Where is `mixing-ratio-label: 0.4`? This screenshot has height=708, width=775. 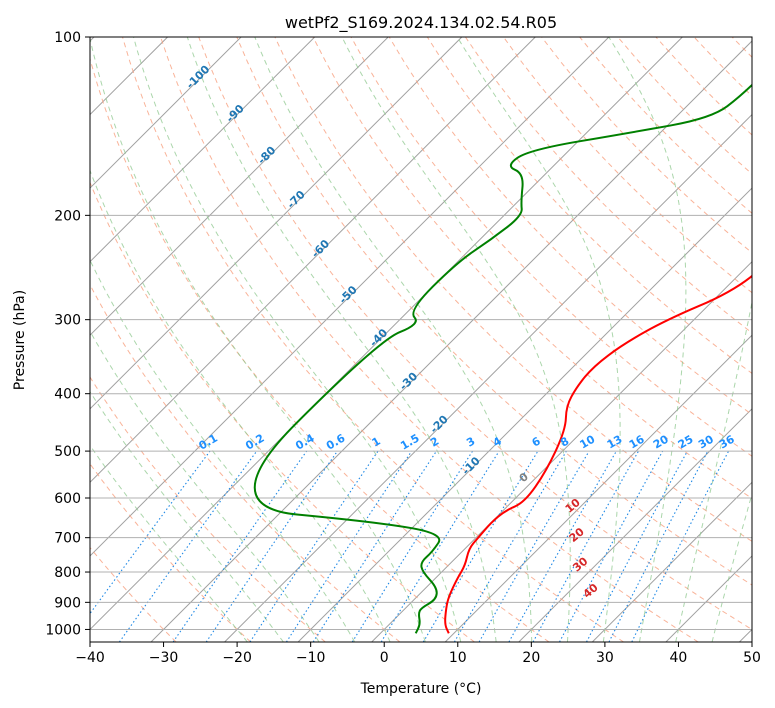
mixing-ratio-label: 0.4 is located at coordinates (305, 441).